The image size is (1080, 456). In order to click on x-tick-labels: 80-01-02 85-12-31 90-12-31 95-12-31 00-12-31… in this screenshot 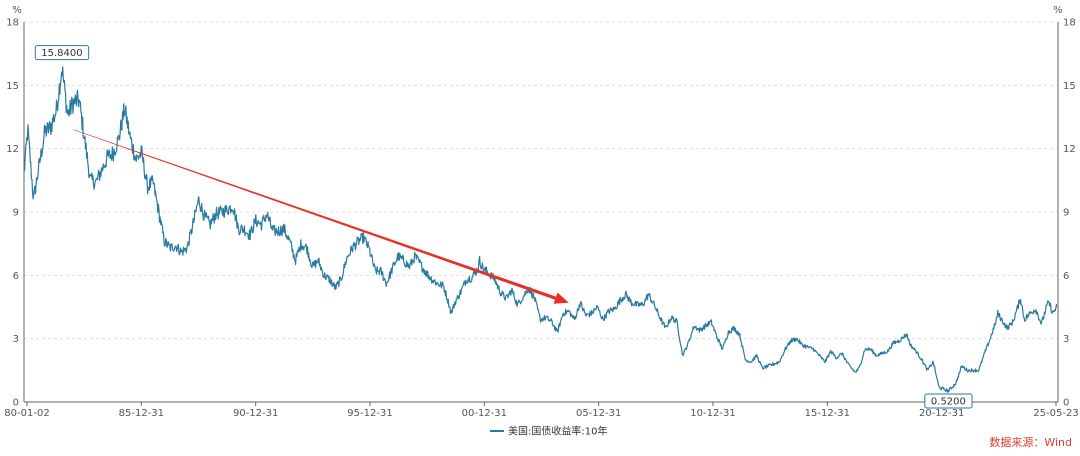, I will do `click(541, 410)`.